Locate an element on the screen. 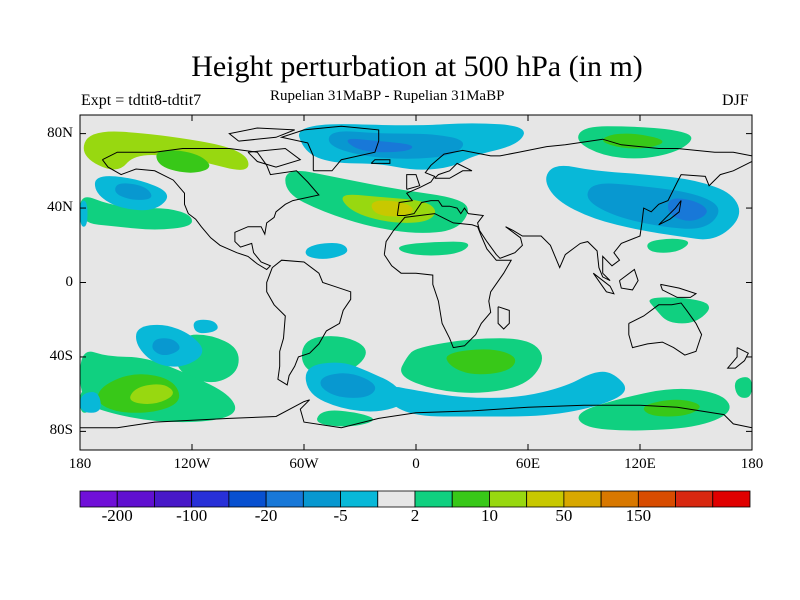 Image resolution: width=800 pixels, height=600 pixels. lon-tick-label: 120E is located at coordinates (640, 464).